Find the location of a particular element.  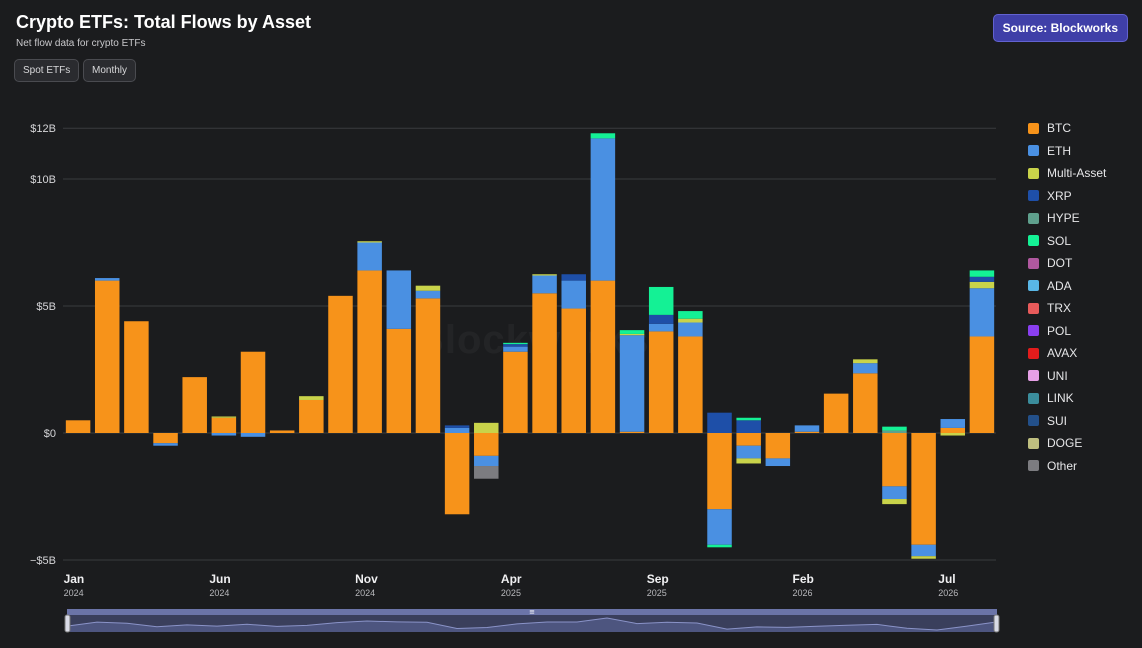

legend-item-link: LINK is located at coordinates (1067, 398).